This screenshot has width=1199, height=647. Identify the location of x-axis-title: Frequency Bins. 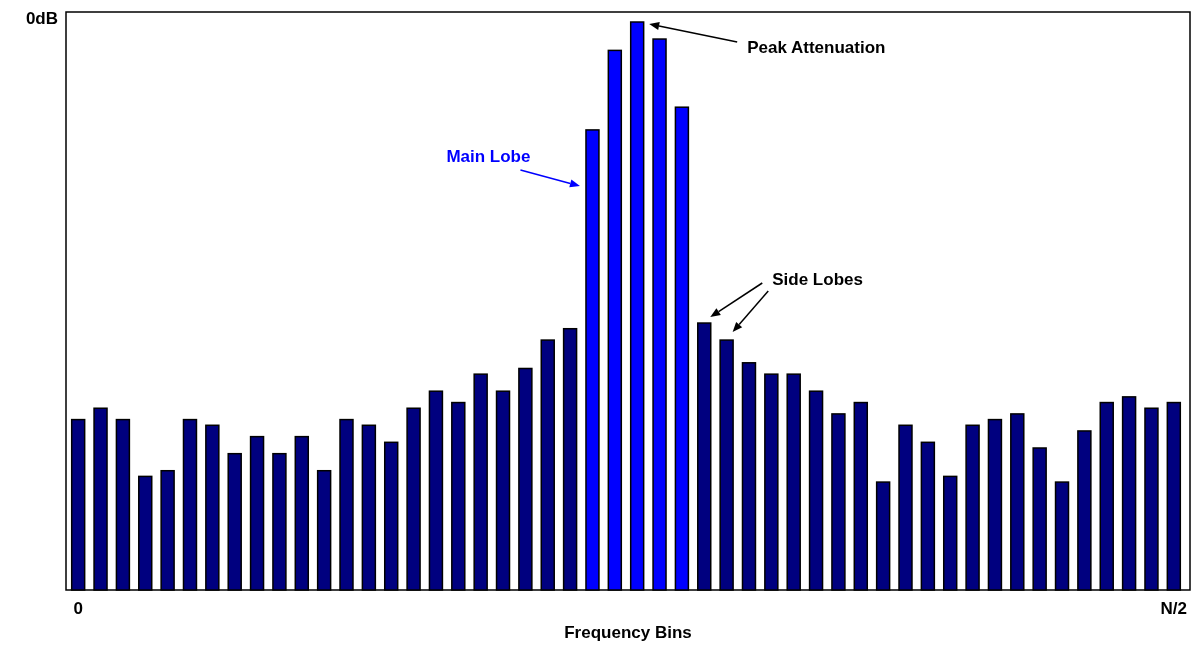
(628, 632).